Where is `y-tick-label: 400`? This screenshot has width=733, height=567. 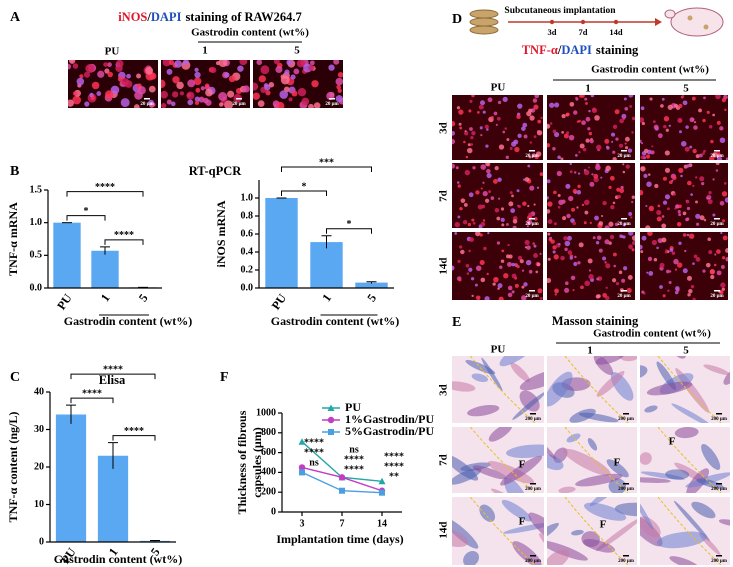
y-tick-label: 400 is located at coordinates (268, 472).